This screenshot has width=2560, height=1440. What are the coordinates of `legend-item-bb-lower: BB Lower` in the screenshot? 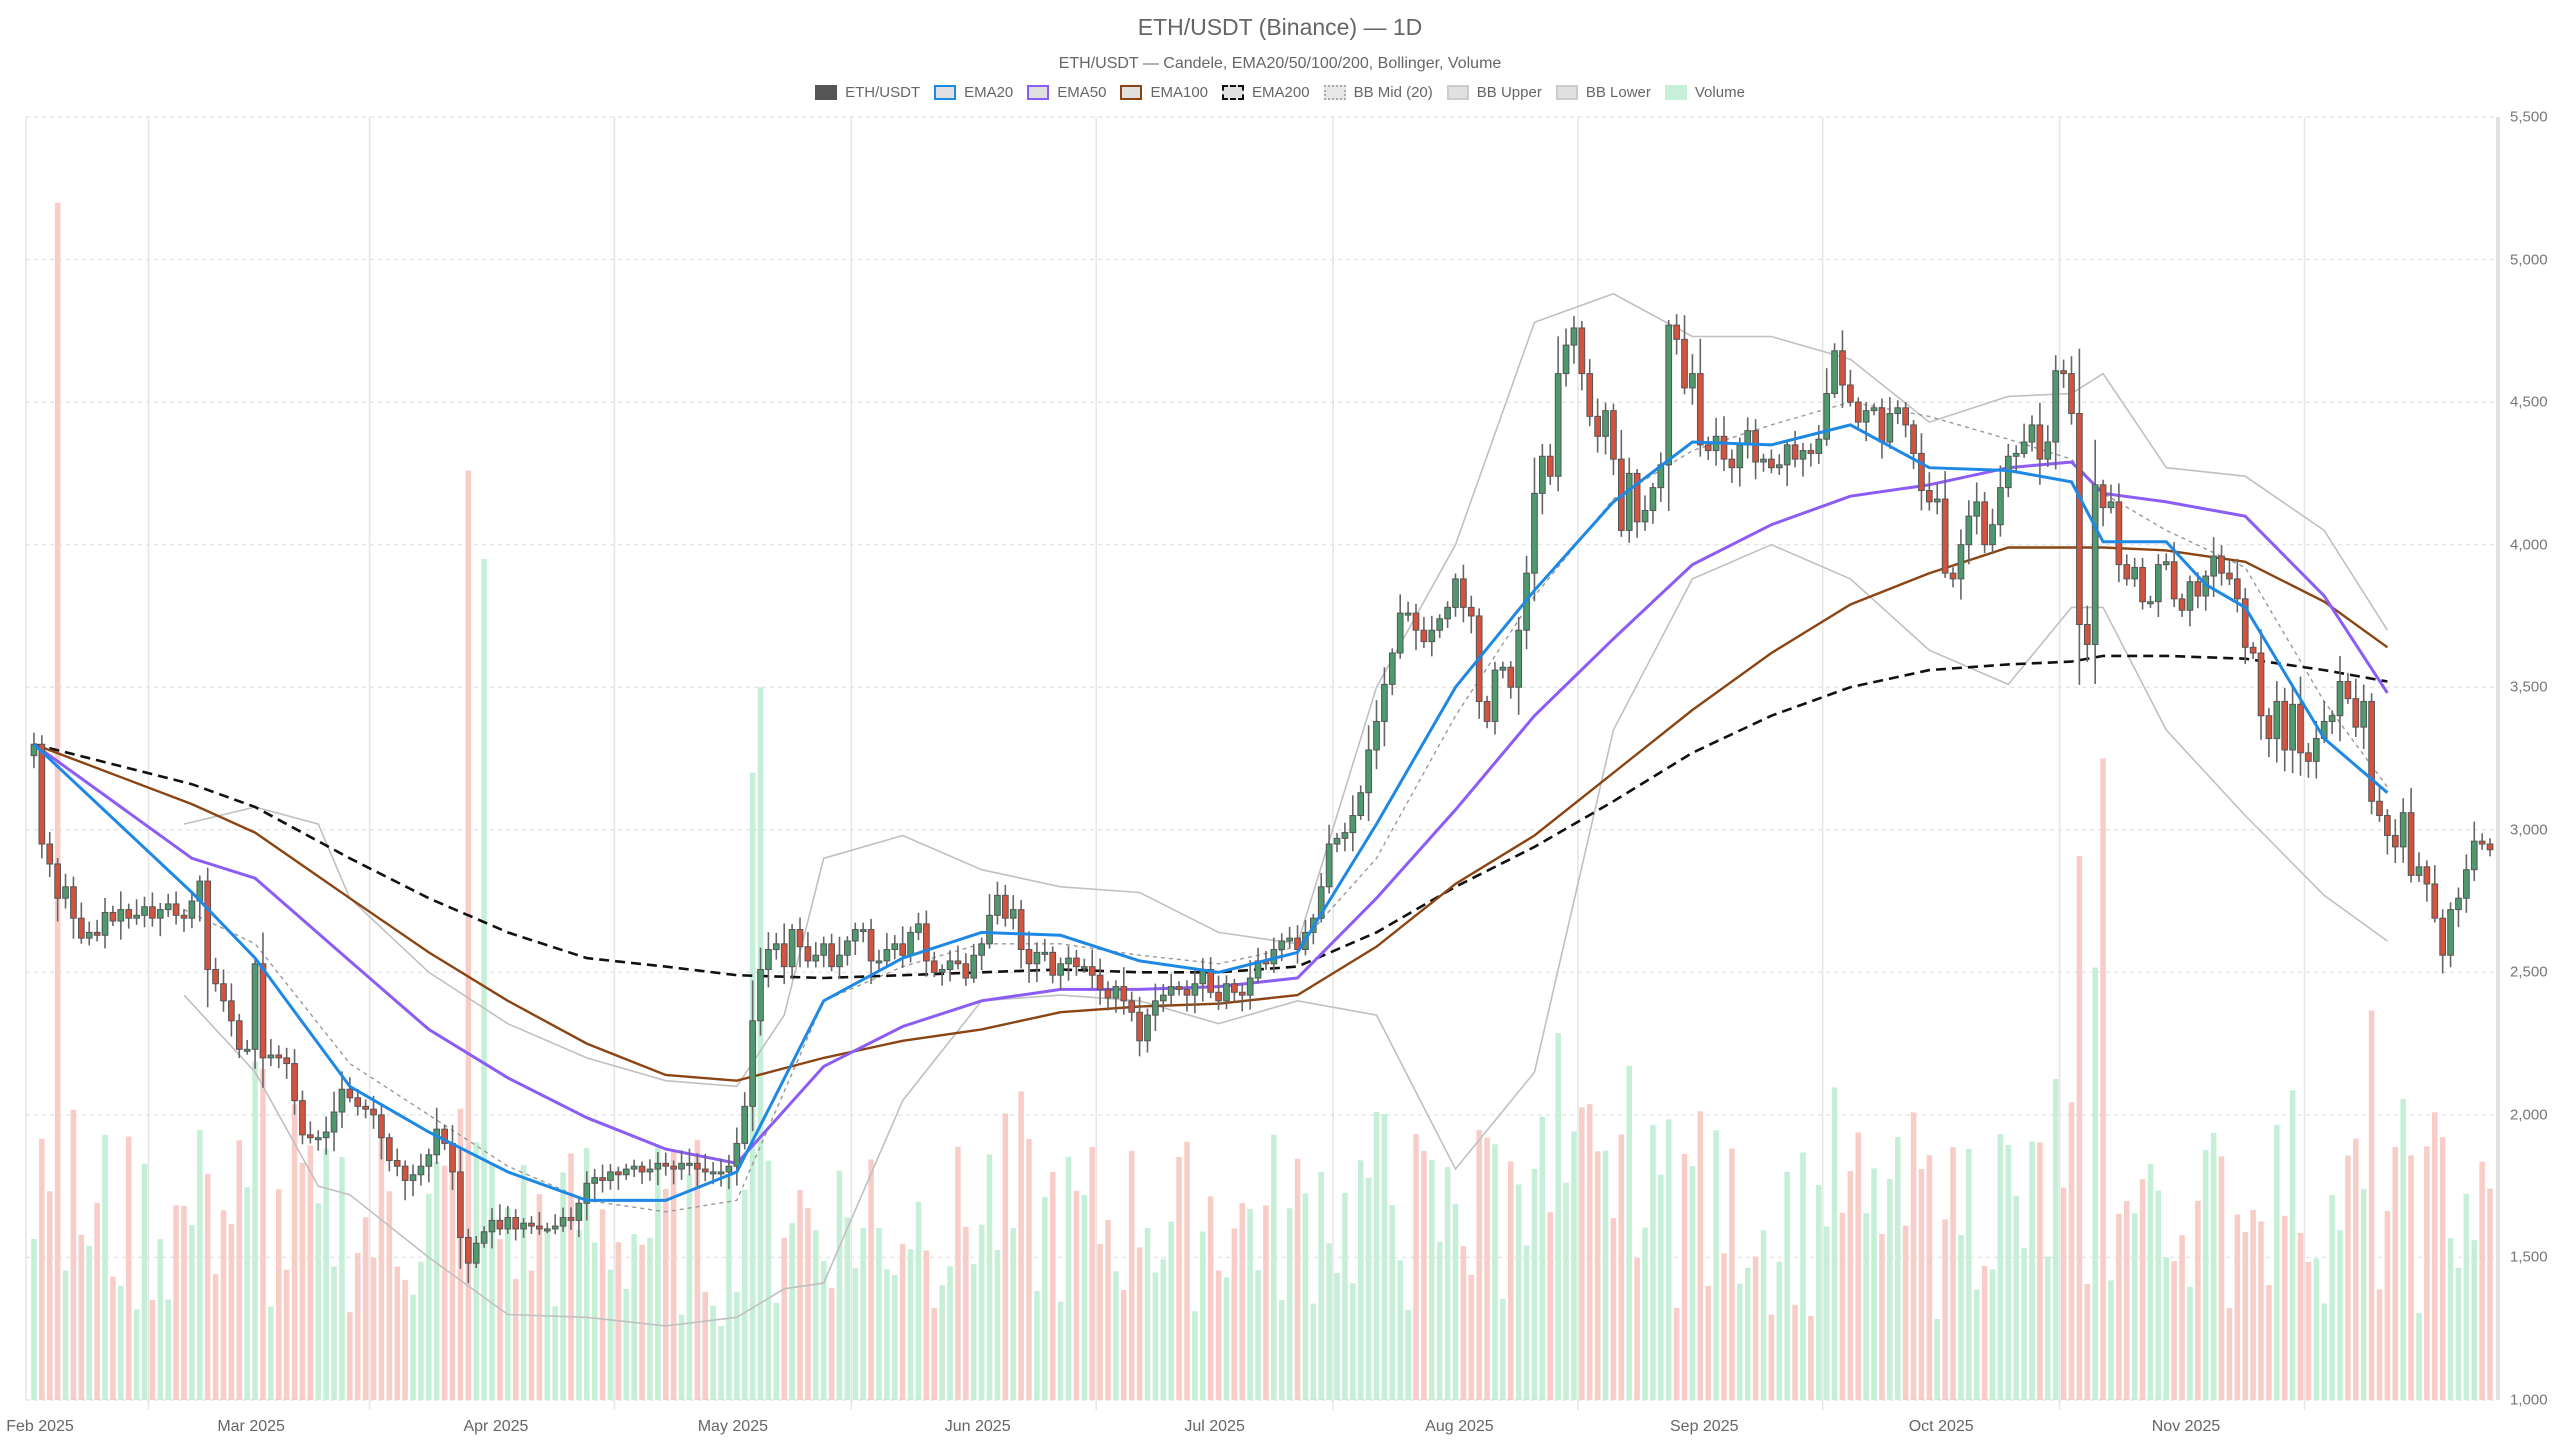 It's located at (1603, 92).